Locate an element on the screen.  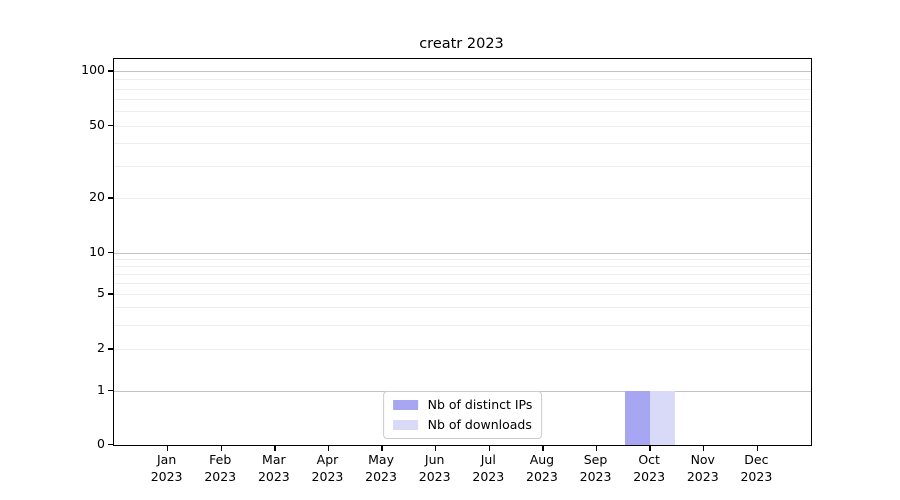
y-tick-label-5: 5 is located at coordinates (101, 293).